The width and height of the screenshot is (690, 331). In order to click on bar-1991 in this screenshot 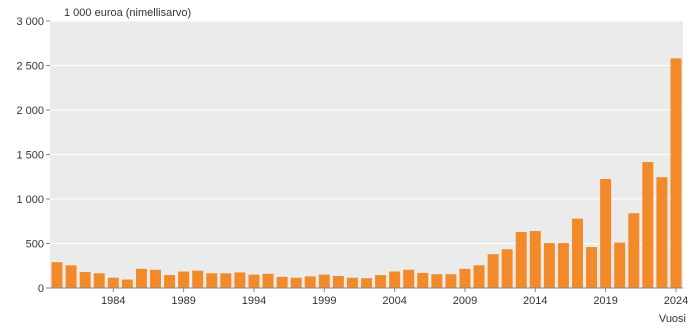, I will do `click(212, 280)`.